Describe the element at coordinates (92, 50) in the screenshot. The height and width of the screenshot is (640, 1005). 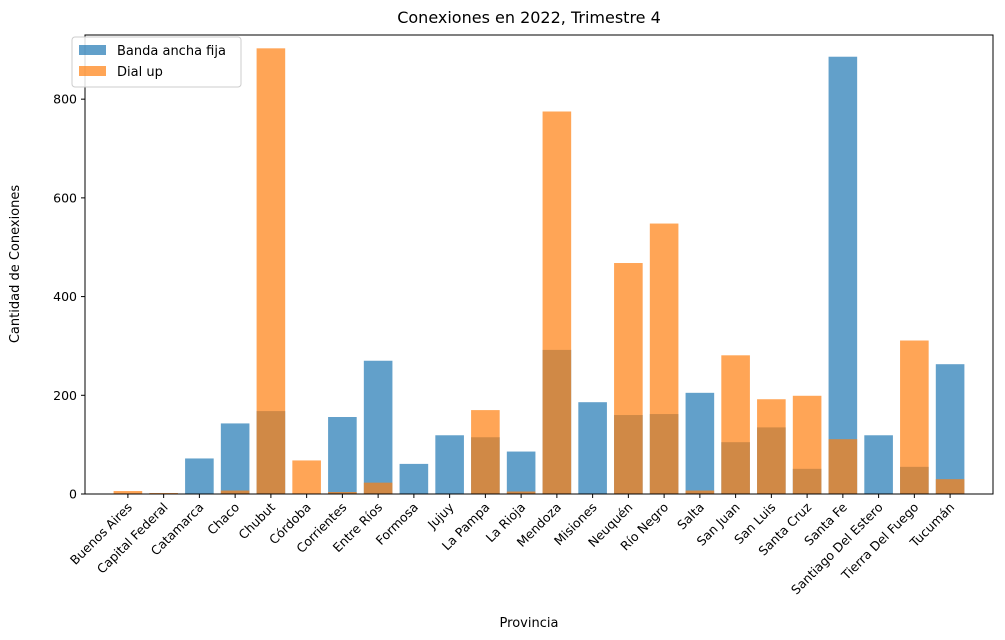
I see `legend-swatch-banda-ancha-fija` at that location.